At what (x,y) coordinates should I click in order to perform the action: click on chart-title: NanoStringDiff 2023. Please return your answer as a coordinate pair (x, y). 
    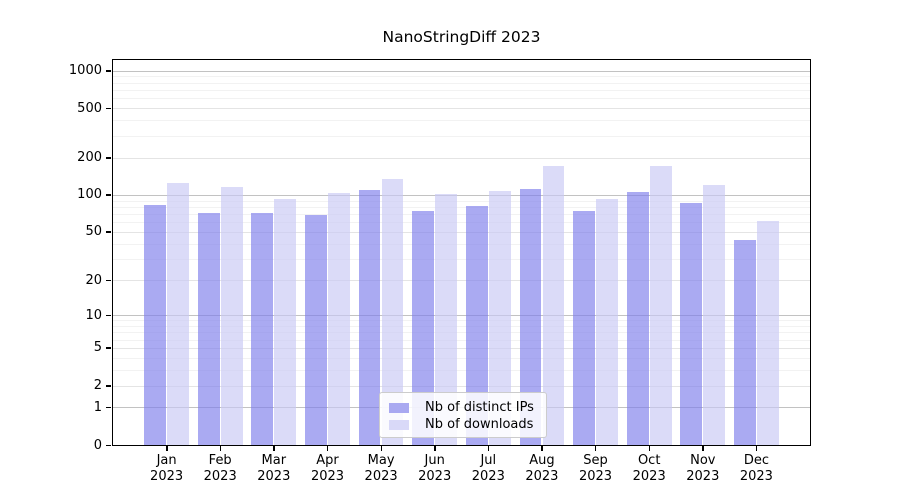
    Looking at the image, I should click on (461, 37).